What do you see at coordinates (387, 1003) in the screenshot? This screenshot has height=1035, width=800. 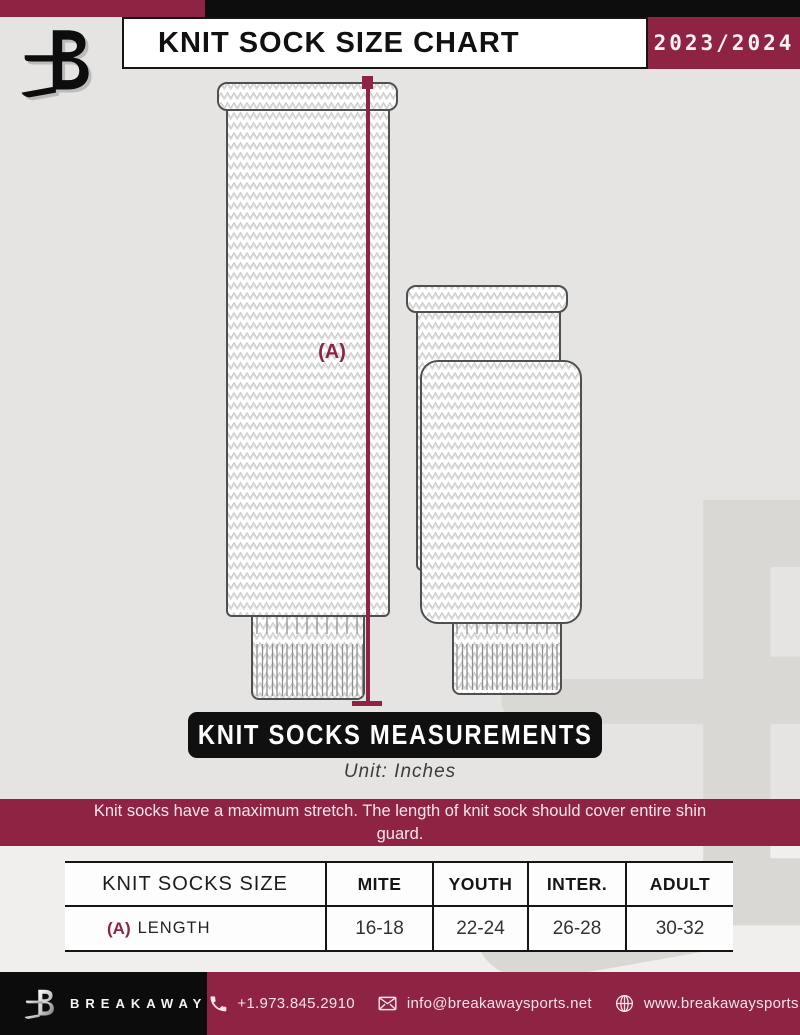 I see `envelope-icon` at bounding box center [387, 1003].